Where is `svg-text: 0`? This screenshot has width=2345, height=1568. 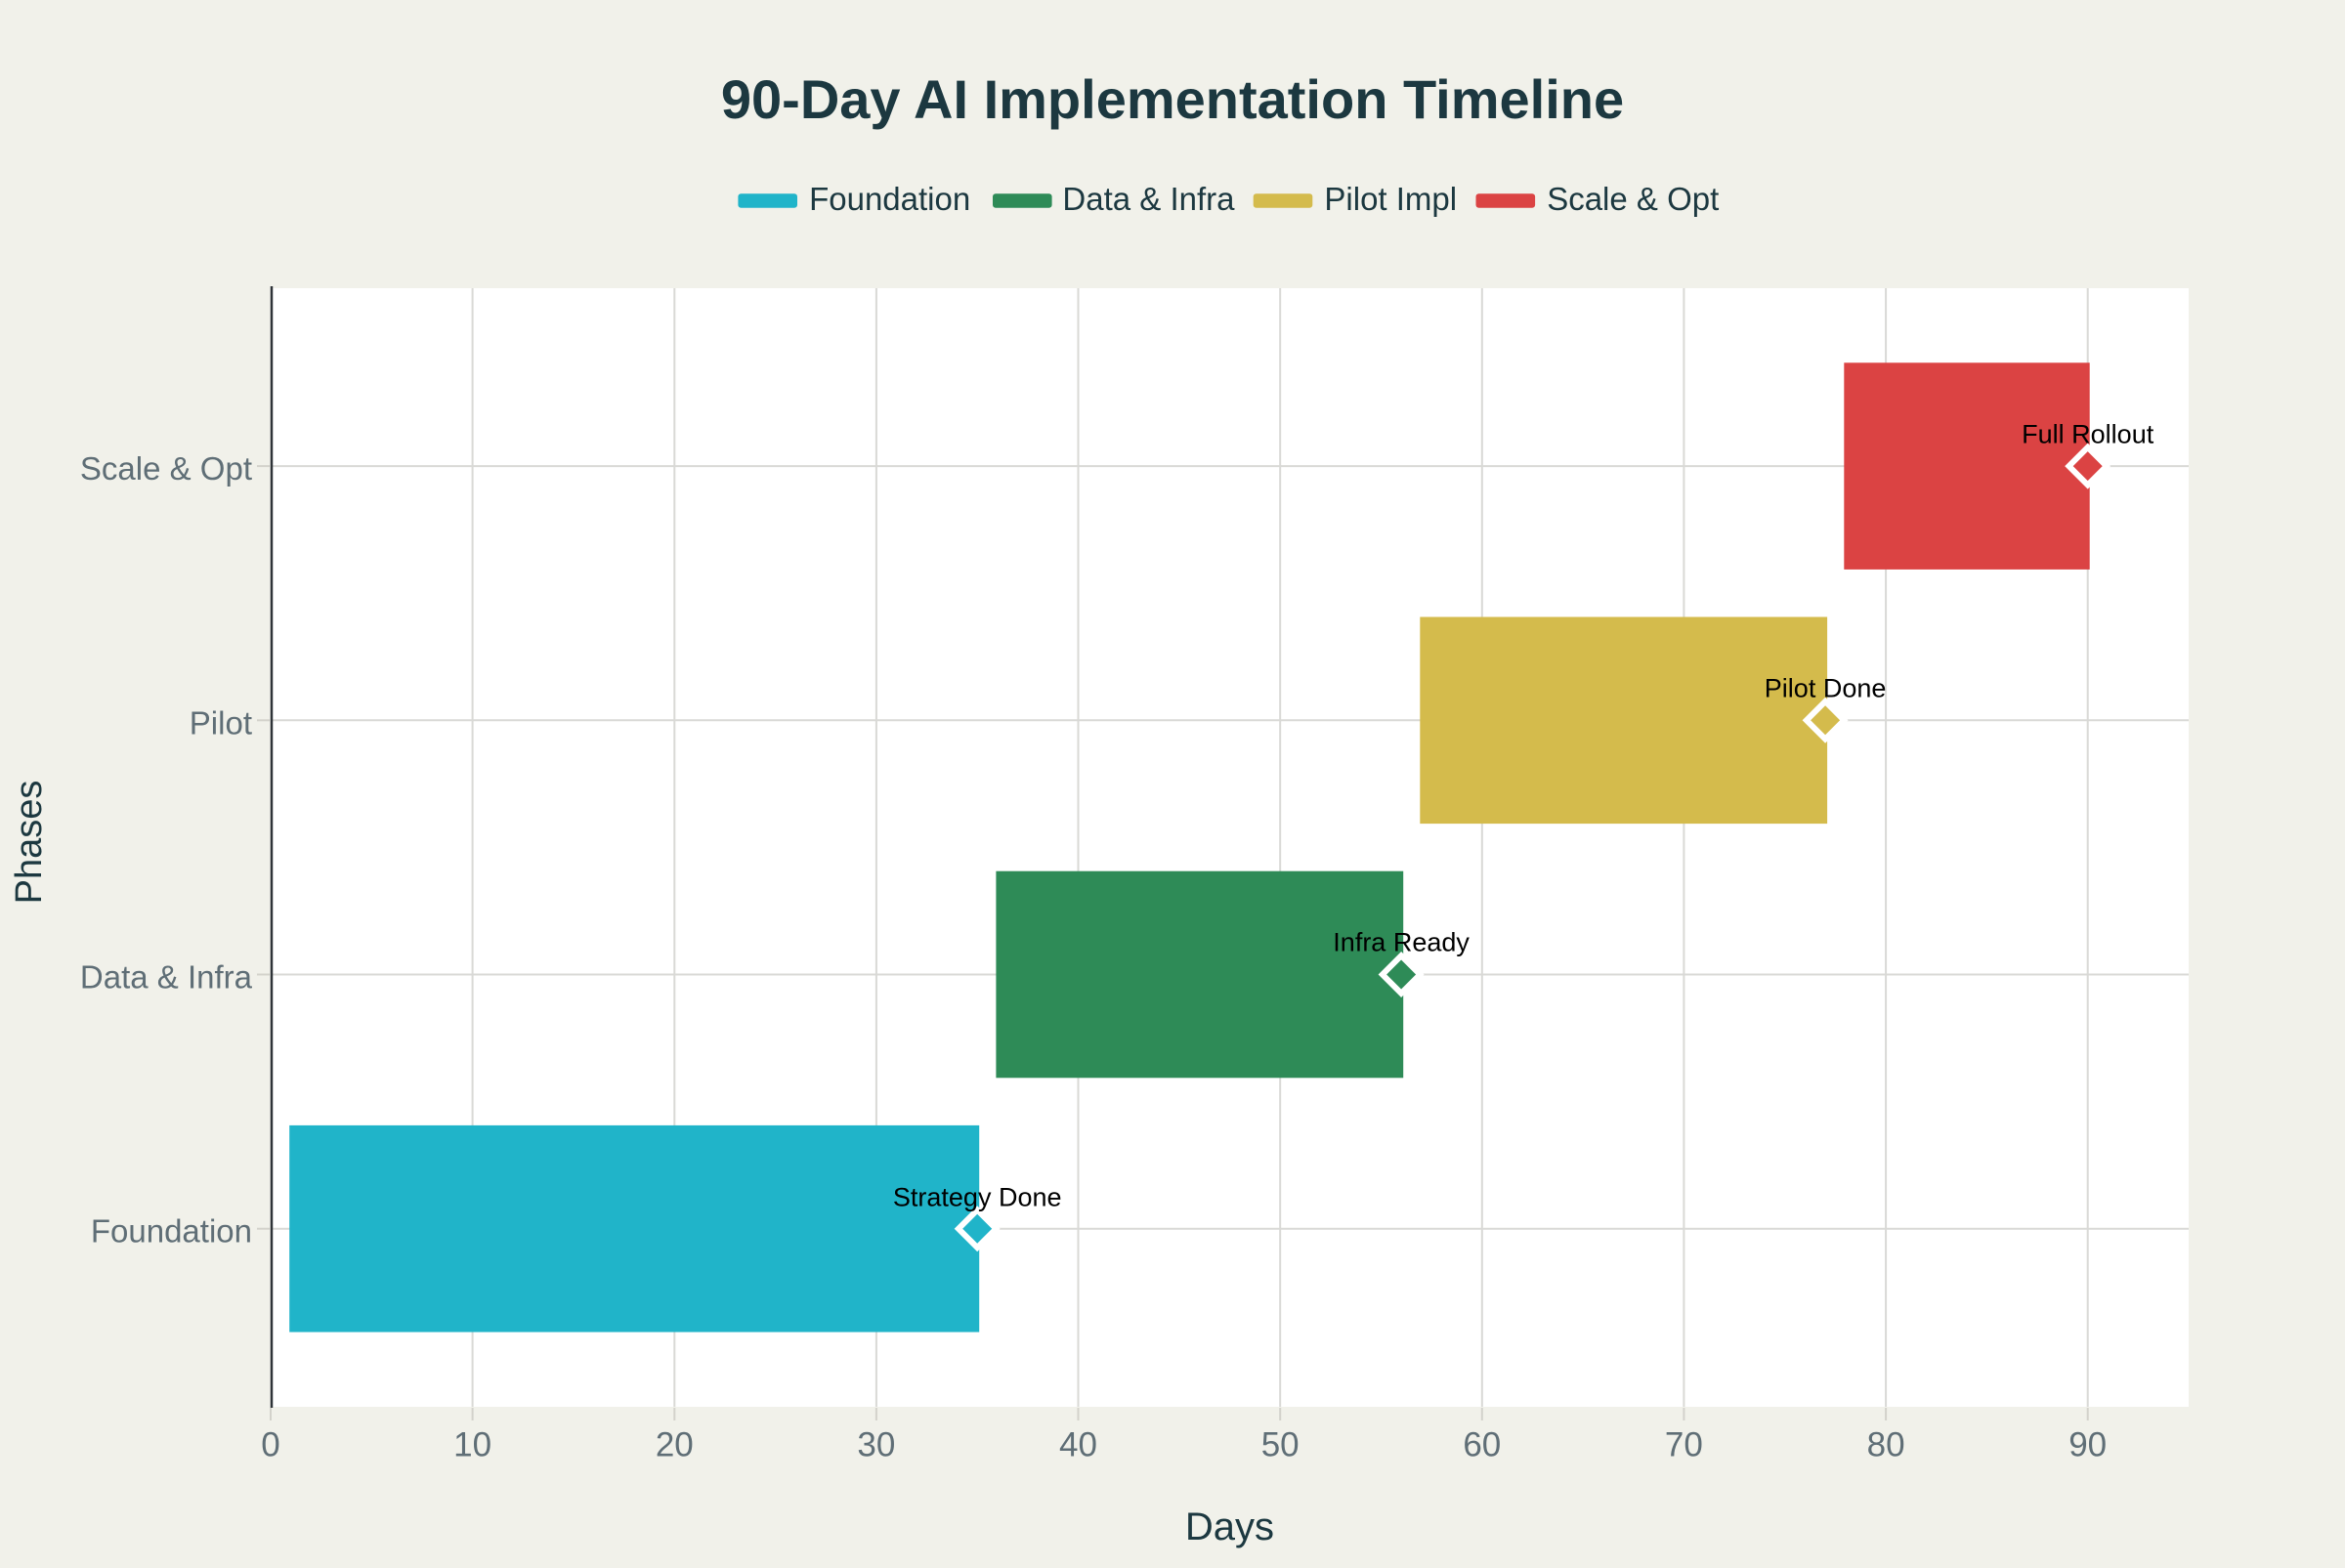 svg-text: 0 is located at coordinates (270, 1445).